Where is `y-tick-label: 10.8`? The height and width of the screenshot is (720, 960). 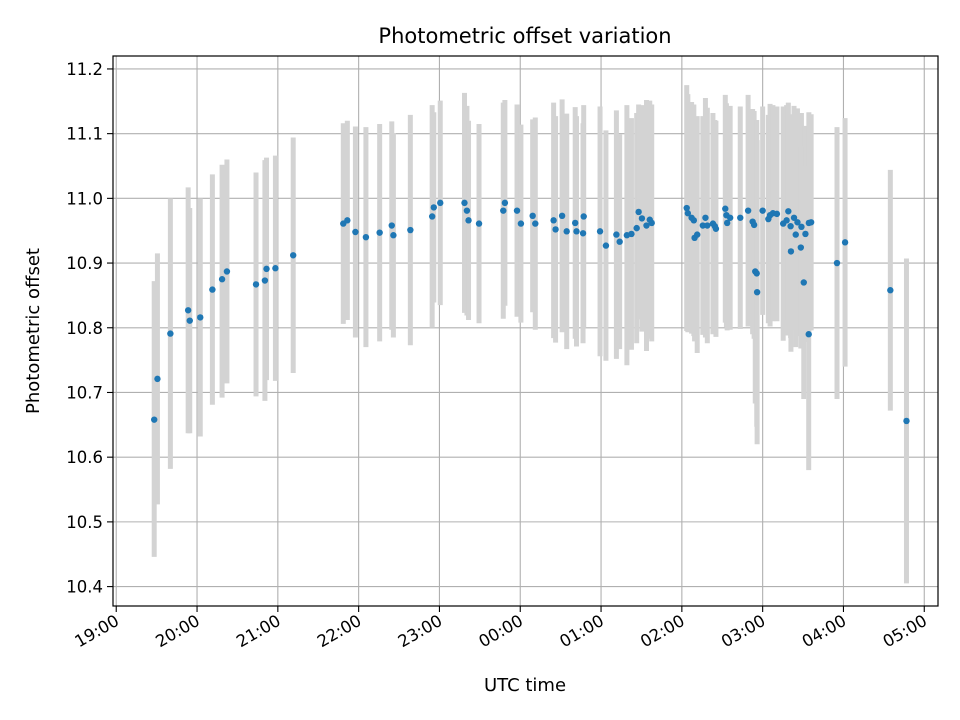
y-tick-label: 10.8 is located at coordinates (84, 328).